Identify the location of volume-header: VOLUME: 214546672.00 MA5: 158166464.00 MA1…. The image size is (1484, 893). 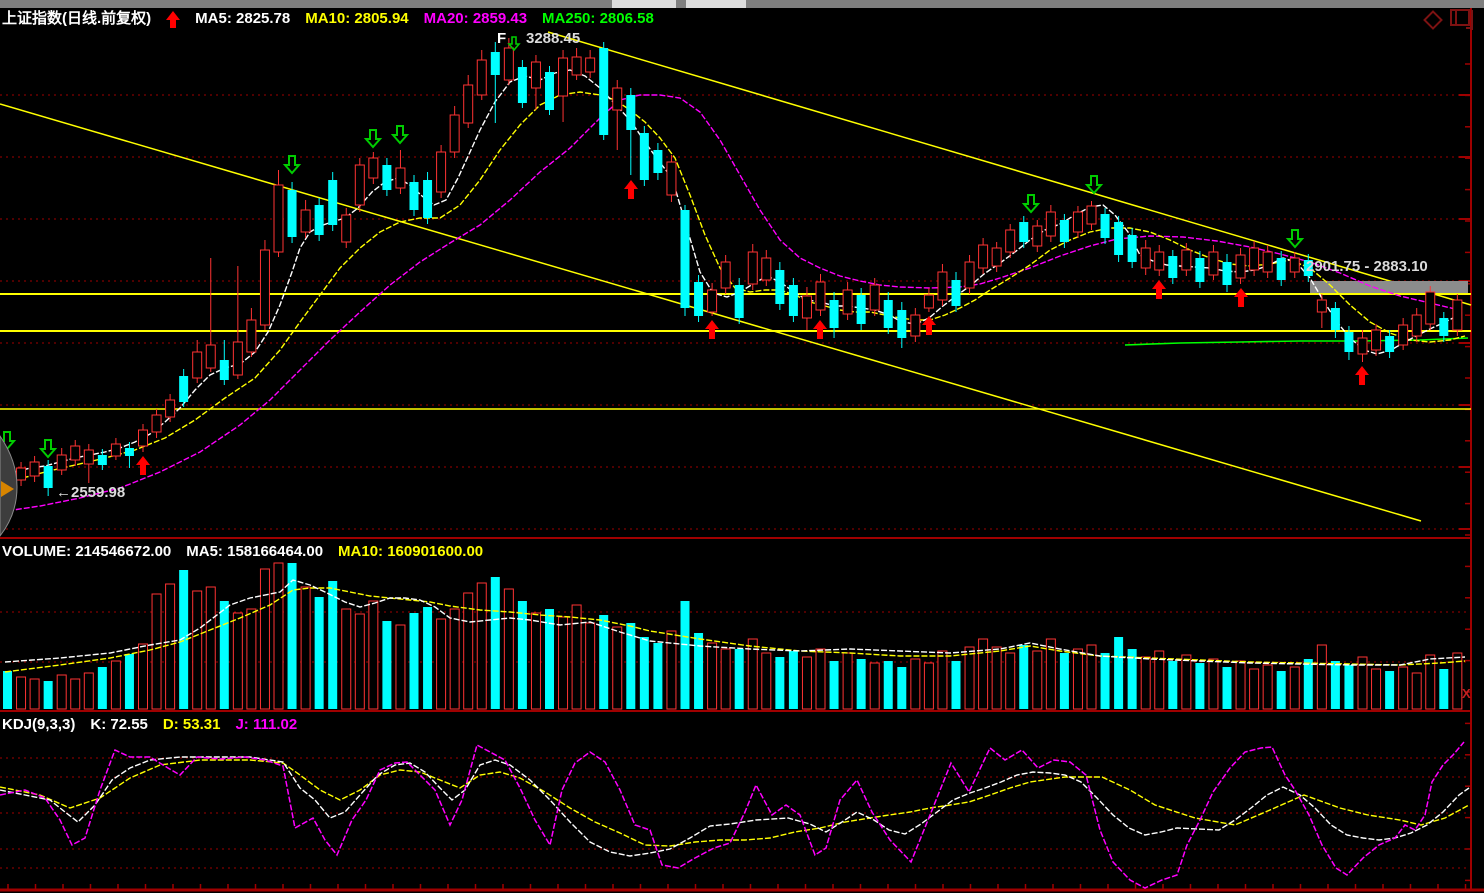
(242, 551).